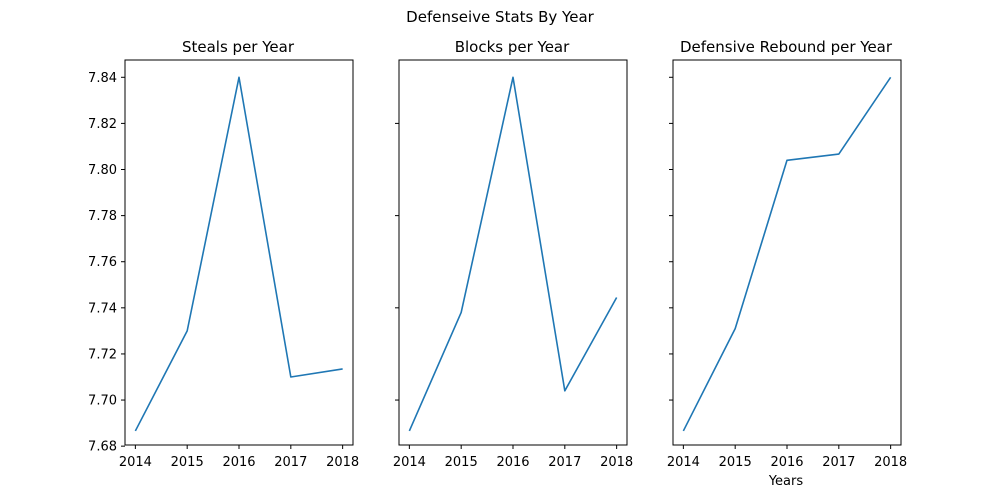 This screenshot has height=504, width=1000. I want to click on x-tick-label-steals-2014: 2014, so click(135, 462).